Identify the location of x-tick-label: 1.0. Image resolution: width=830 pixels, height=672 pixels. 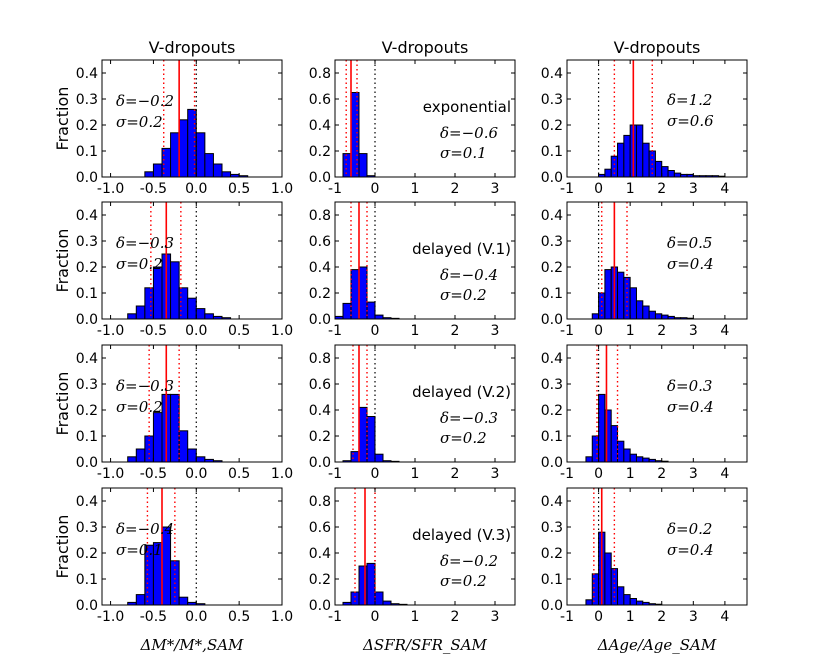
(282, 331).